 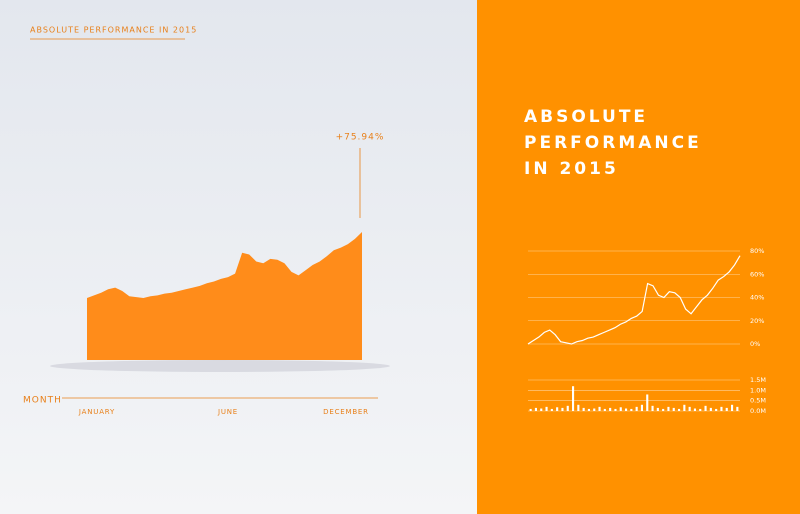 What do you see at coordinates (360, 138) in the screenshot?
I see `annotation: +75.94%` at bounding box center [360, 138].